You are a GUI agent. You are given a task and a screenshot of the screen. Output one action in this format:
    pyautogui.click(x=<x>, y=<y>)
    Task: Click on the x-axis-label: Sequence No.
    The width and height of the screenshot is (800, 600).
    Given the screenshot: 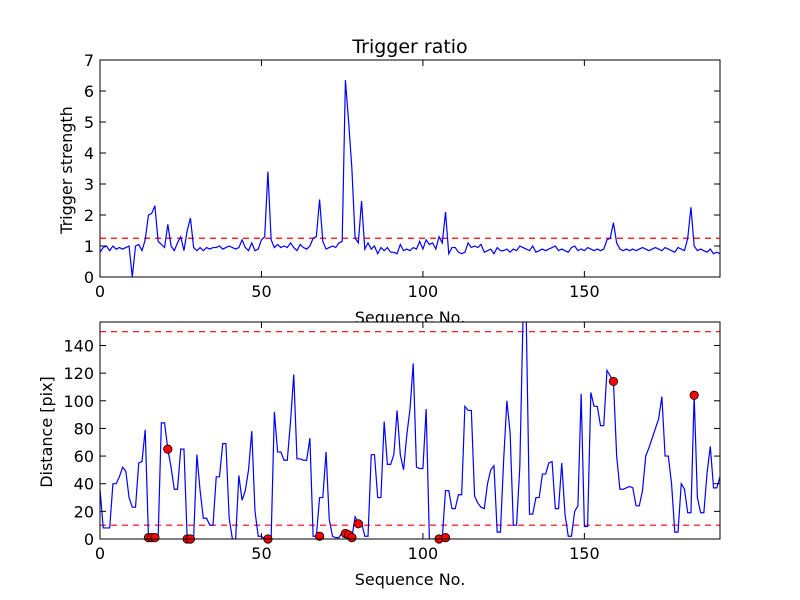 What is the action you would take?
    pyautogui.click(x=410, y=579)
    